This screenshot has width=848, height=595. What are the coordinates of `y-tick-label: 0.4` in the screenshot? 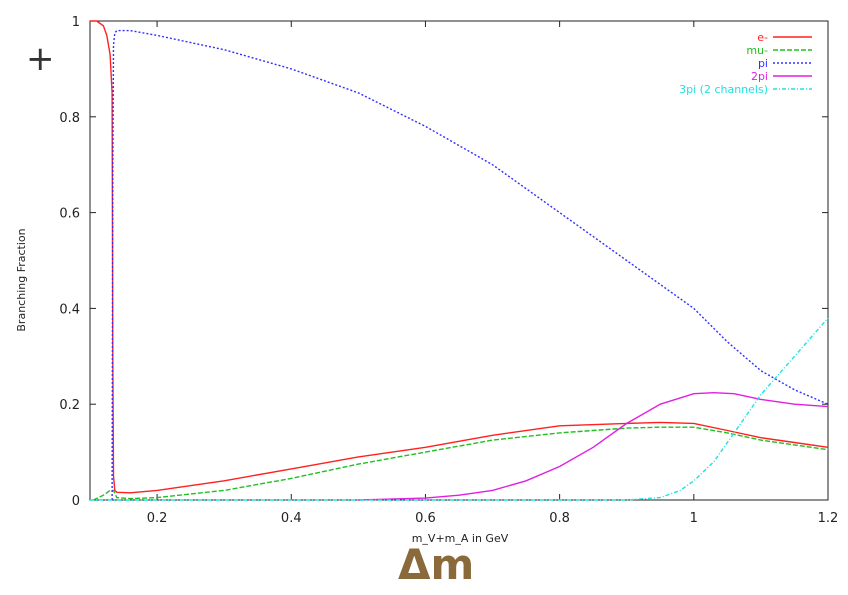 It's located at (69, 309).